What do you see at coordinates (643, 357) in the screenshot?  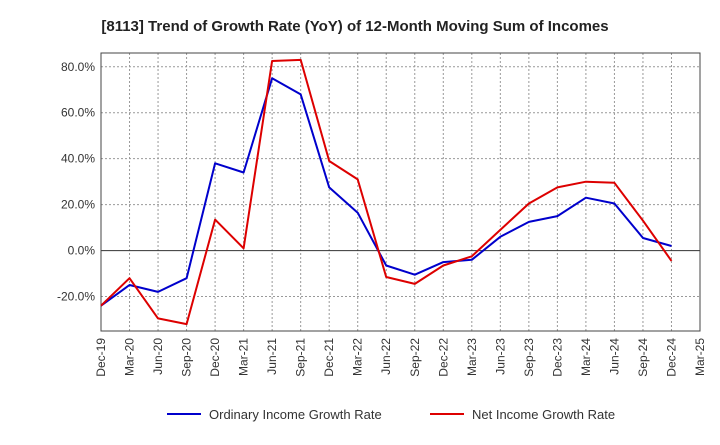 I see `x-tick-label: Sep-24` at bounding box center [643, 357].